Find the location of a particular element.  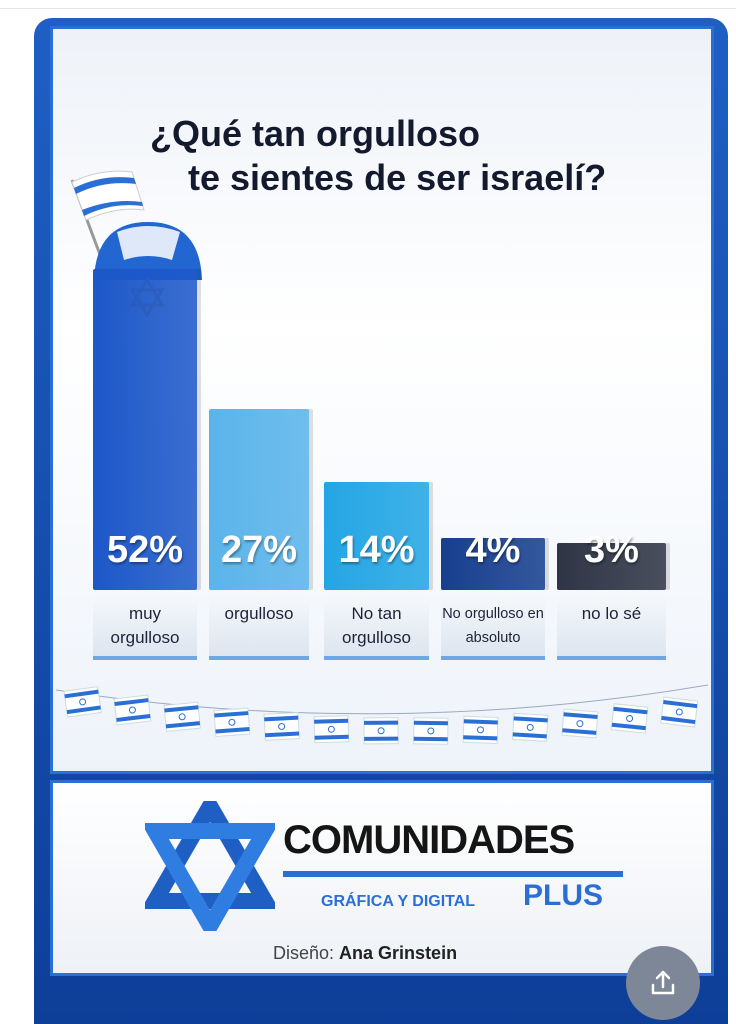

bar-4: 4% is located at coordinates (493, 559).